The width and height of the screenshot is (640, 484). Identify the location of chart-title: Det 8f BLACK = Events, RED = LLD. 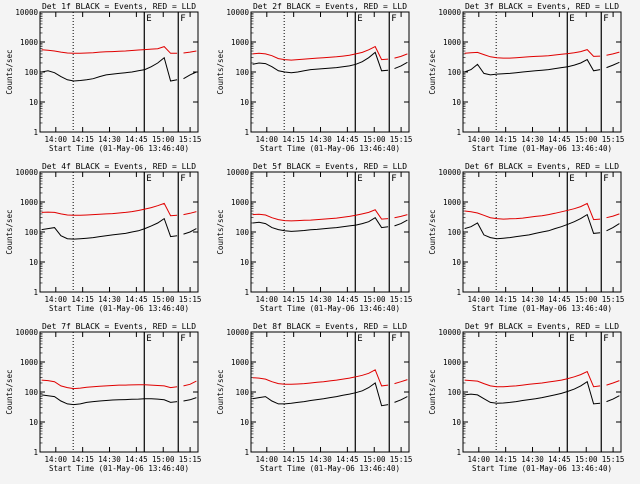
(330, 326).